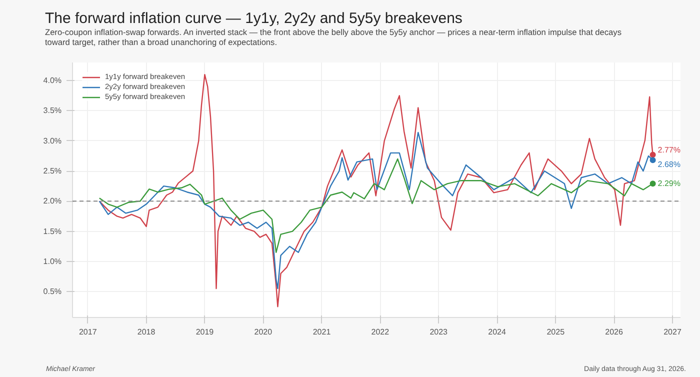 This screenshot has width=700, height=377. Describe the element at coordinates (52, 141) in the screenshot. I see `y-tick-label: 3.0%` at that location.